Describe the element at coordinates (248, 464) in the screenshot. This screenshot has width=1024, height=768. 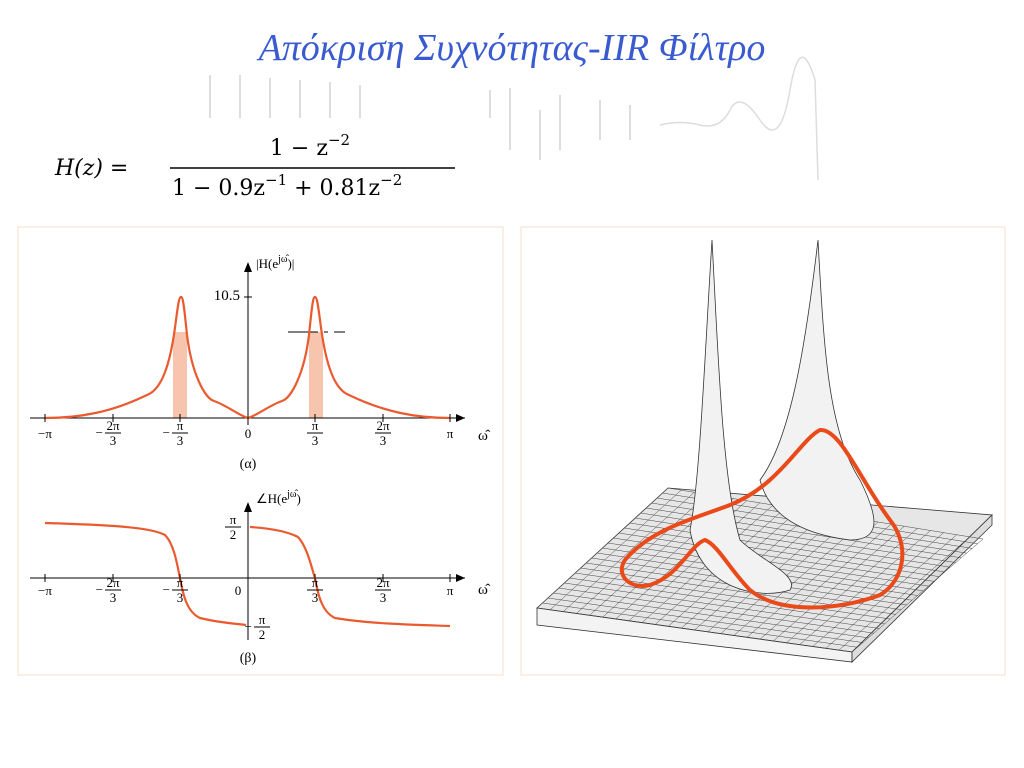
I see `caption: (α)` at that location.